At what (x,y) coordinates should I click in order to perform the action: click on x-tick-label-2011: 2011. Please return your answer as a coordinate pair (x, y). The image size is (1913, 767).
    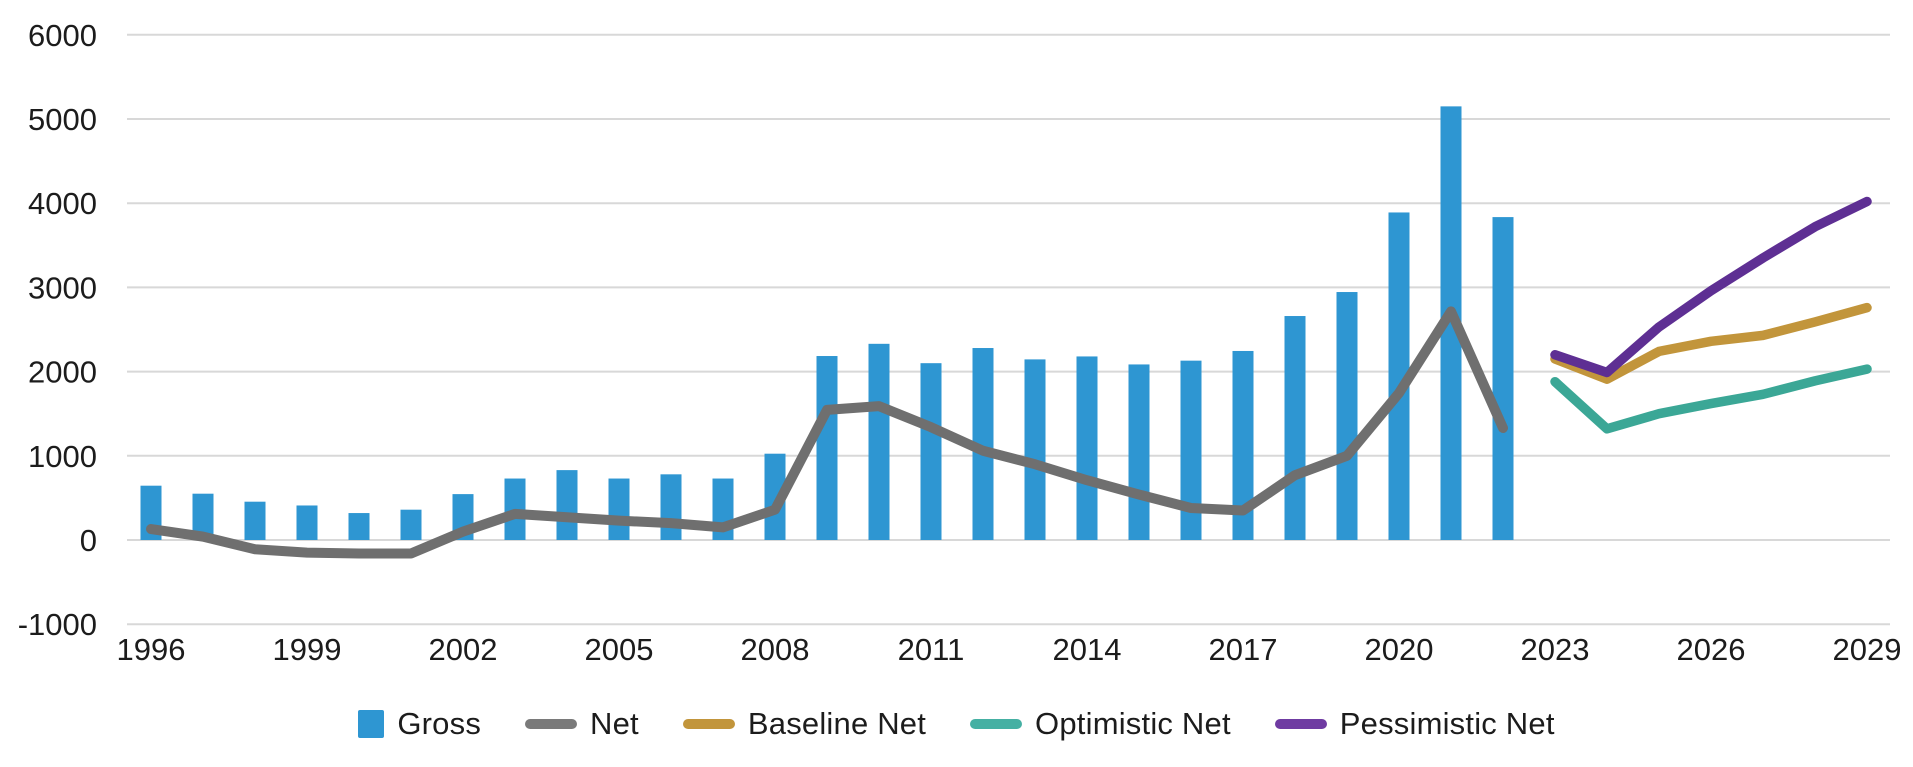
    Looking at the image, I should click on (931, 649).